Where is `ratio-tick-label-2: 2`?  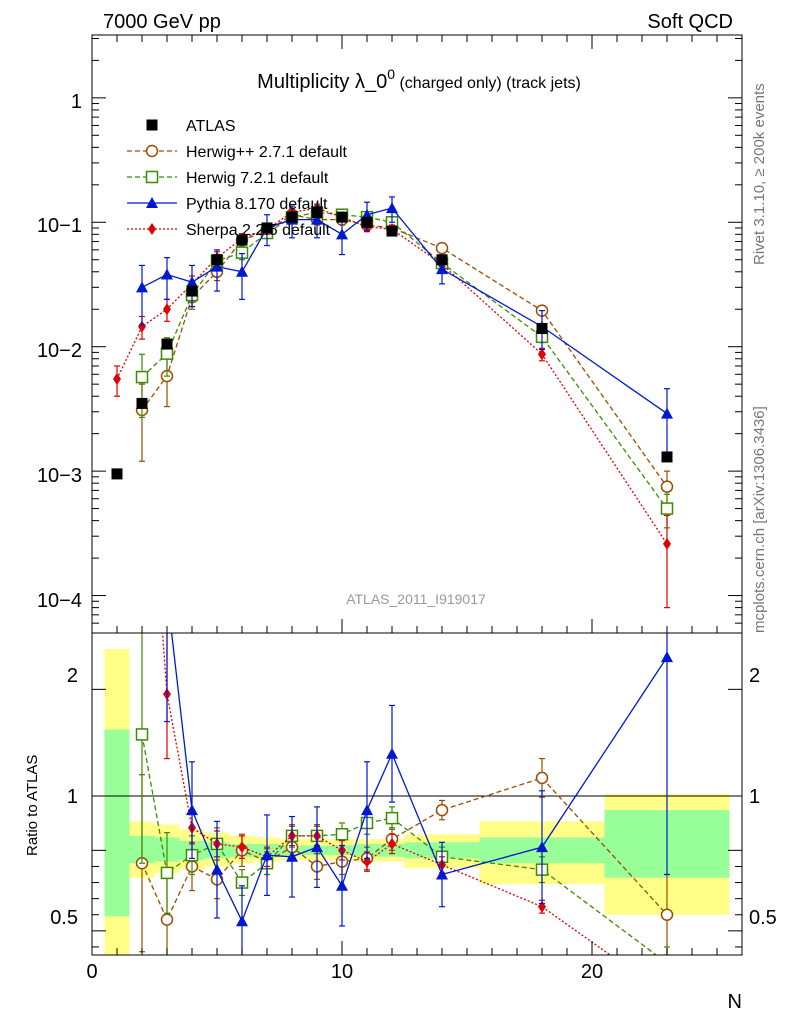 ratio-tick-label-2: 2 is located at coordinates (72, 676).